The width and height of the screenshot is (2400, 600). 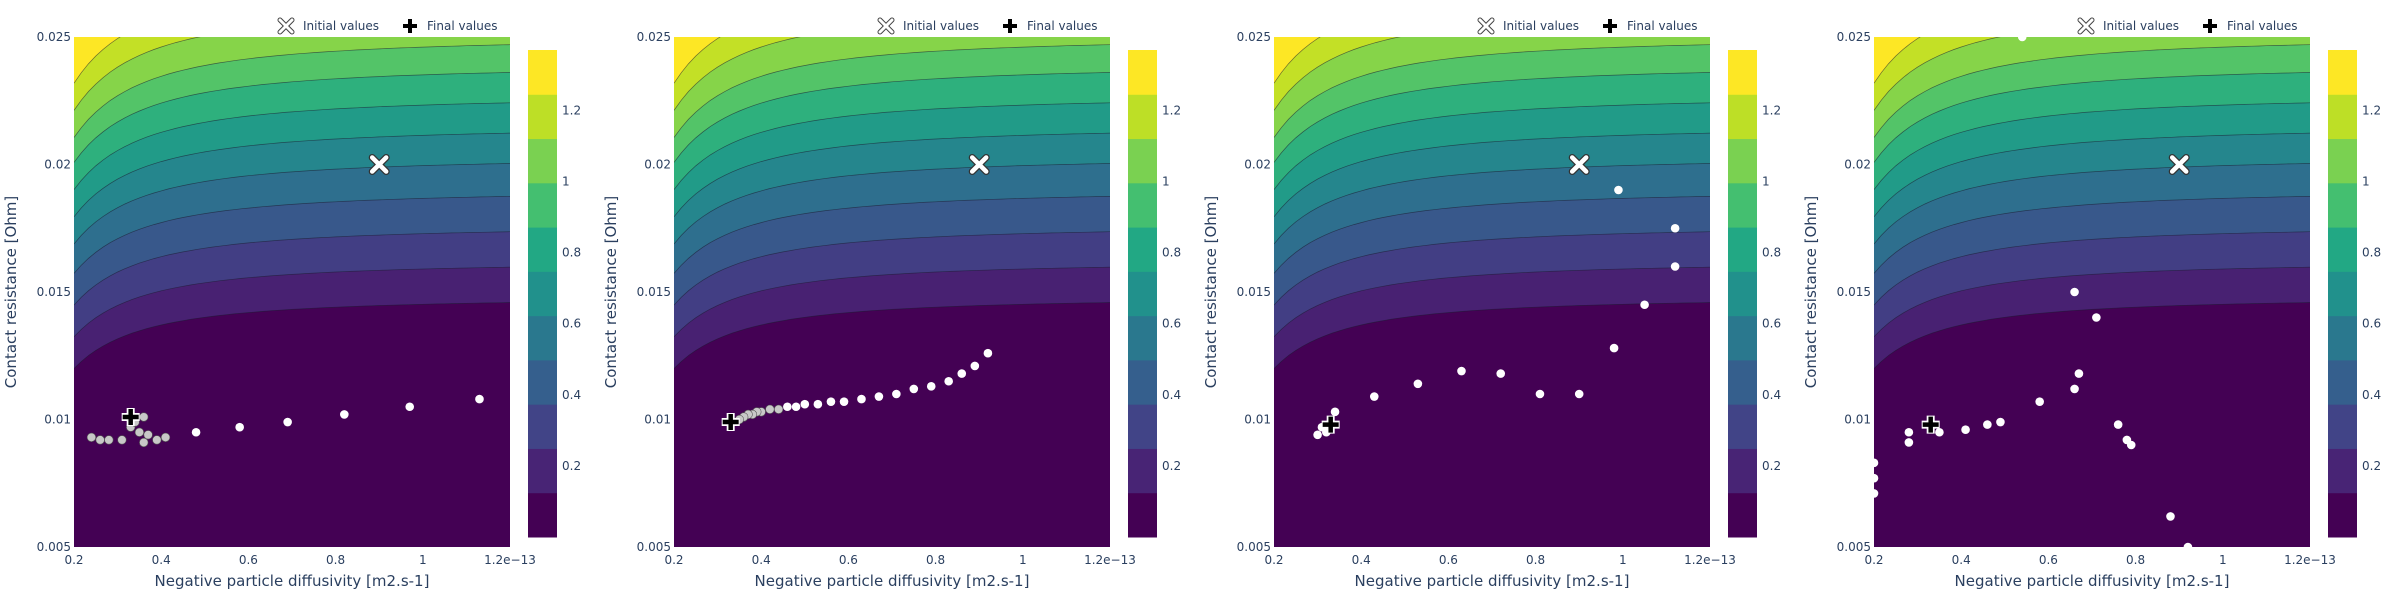 I want to click on initial-value-marker-fill, so click(x=979, y=164).